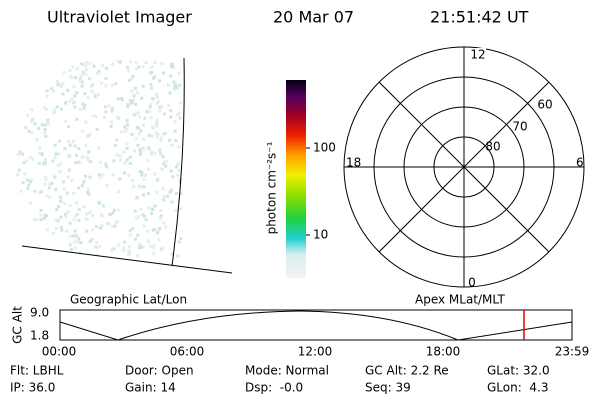 Image resolution: width=600 pixels, height=400 pixels. I want to click on info-field: Door: Open, so click(159, 371).